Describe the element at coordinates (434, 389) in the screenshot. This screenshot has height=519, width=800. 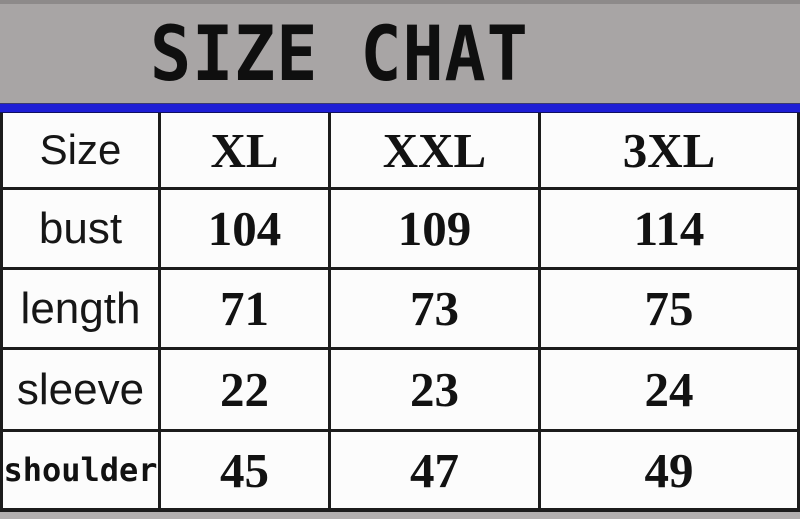
I see `cell-sleeve-xxl: 23` at that location.